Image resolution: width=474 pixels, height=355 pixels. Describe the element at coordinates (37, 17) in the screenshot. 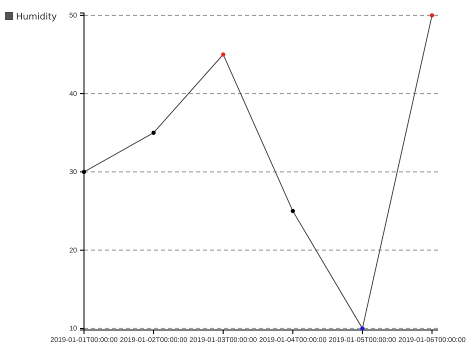

I see `legend-label: Humidity` at that location.